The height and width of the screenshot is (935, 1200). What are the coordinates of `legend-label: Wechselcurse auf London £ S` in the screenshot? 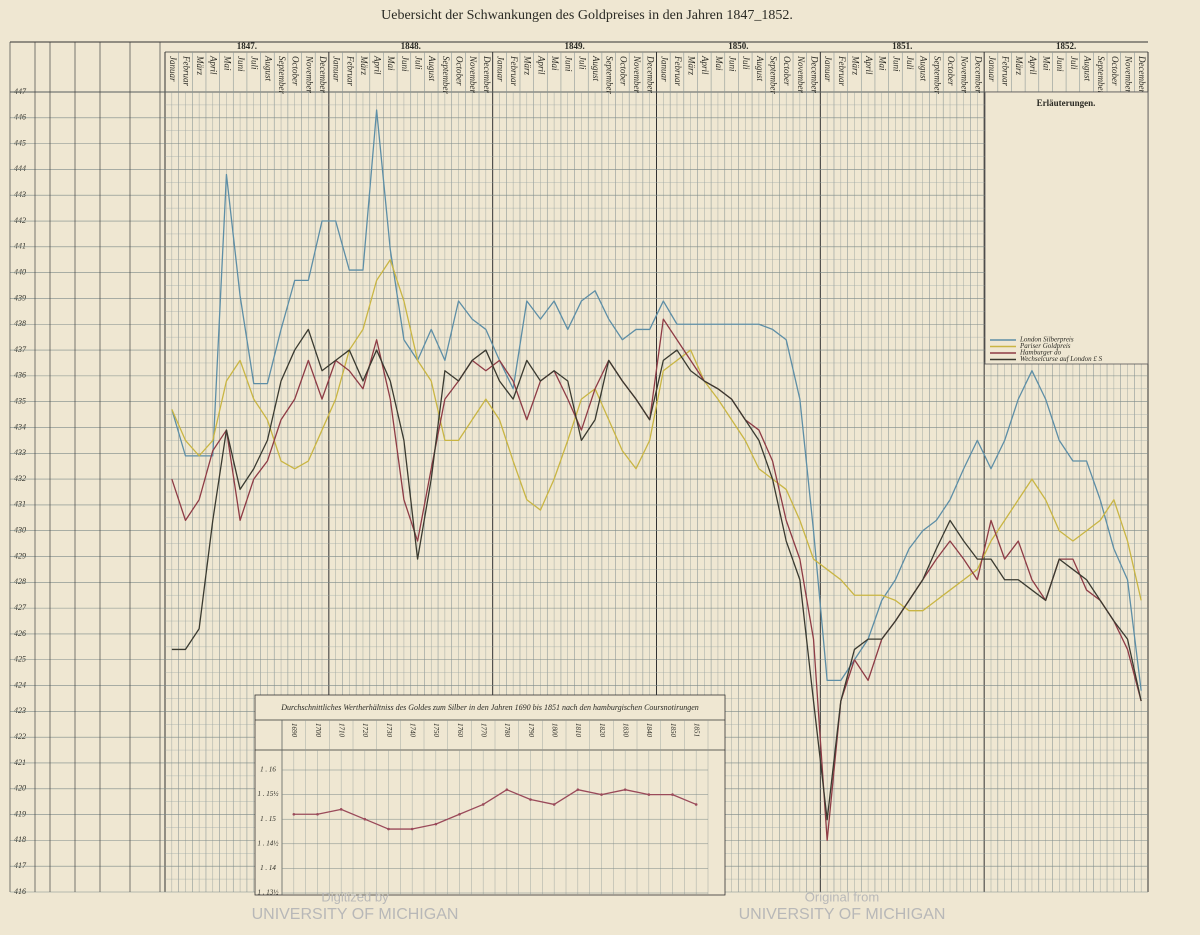 It's located at (1061, 359).